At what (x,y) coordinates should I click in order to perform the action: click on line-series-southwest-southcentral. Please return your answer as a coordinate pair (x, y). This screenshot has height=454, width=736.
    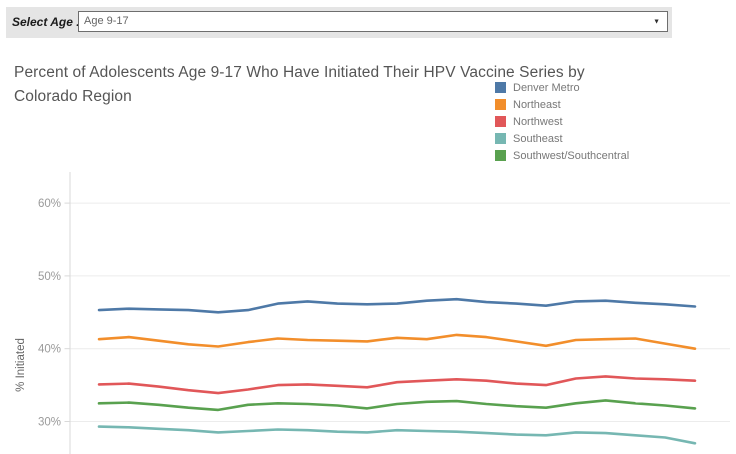
    Looking at the image, I should click on (397, 405).